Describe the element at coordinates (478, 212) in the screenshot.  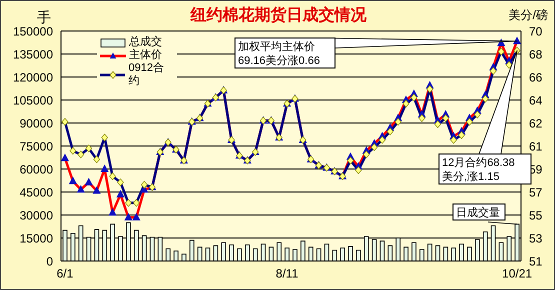
I see `annotation: 日成交量` at that location.